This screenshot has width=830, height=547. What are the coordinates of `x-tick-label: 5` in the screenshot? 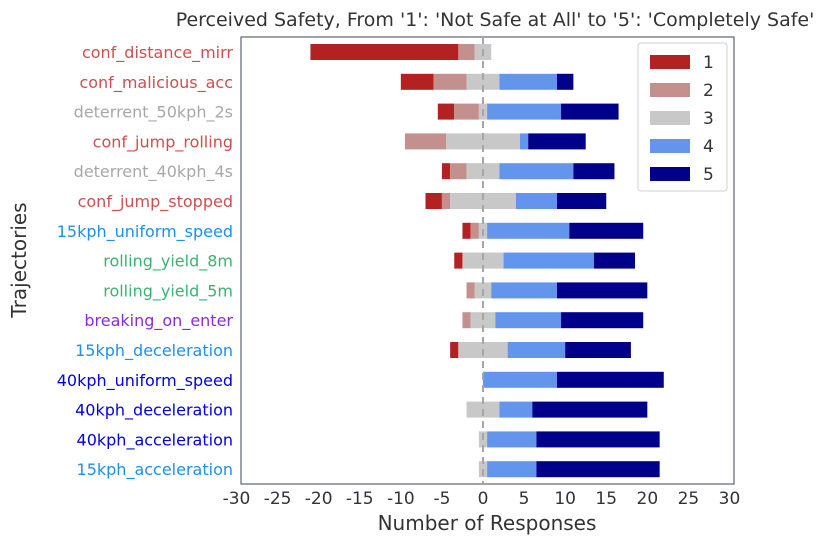 It's located at (524, 499).